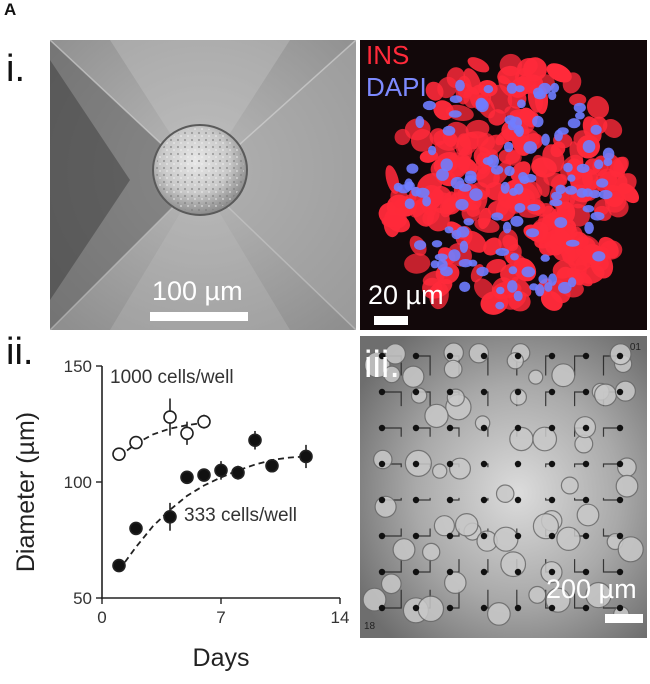  Describe the element at coordinates (370, 626) in the screenshot. I see `mea-corner-label-bottom: 18` at that location.